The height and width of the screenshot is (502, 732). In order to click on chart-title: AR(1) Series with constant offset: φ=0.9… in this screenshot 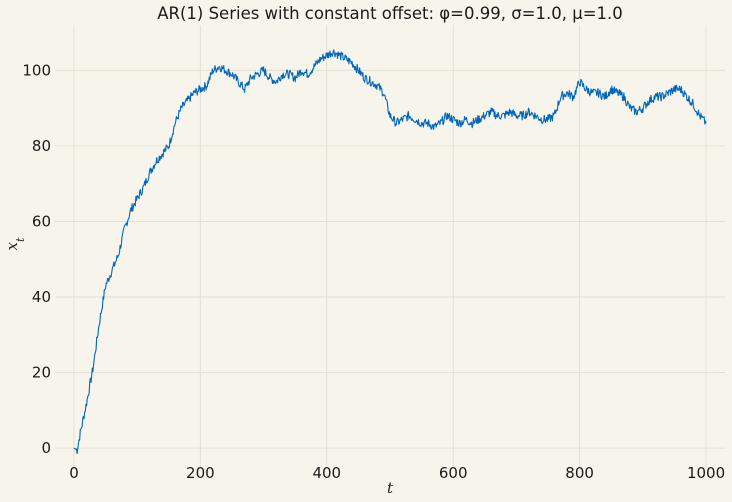, I will do `click(390, 13)`.